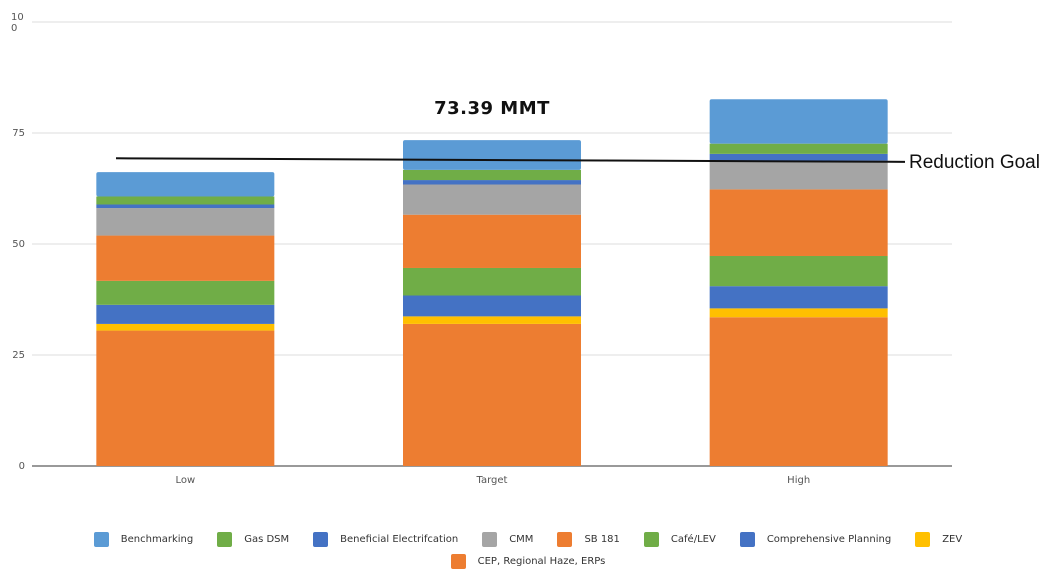 The height and width of the screenshot is (569, 1062). Describe the element at coordinates (185, 480) in the screenshot. I see `x-tick-label: Low` at that location.